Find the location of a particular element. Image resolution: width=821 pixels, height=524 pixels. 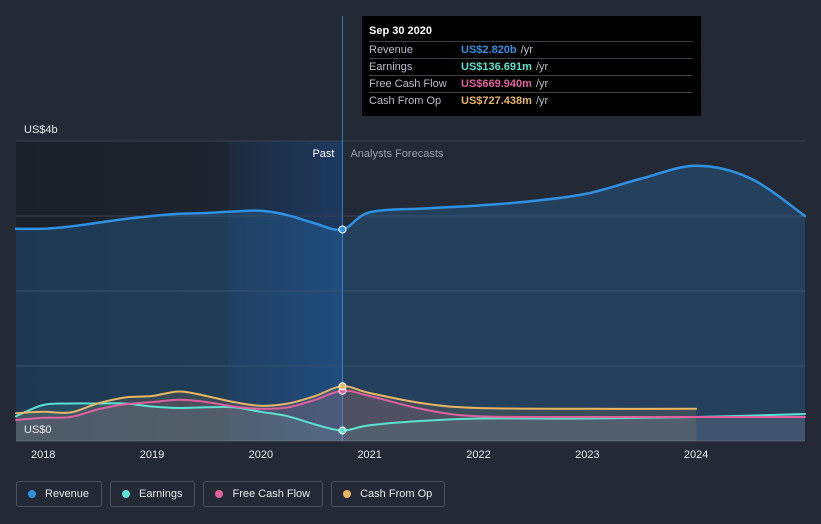

y-tick-label: US$0 is located at coordinates (38, 430).